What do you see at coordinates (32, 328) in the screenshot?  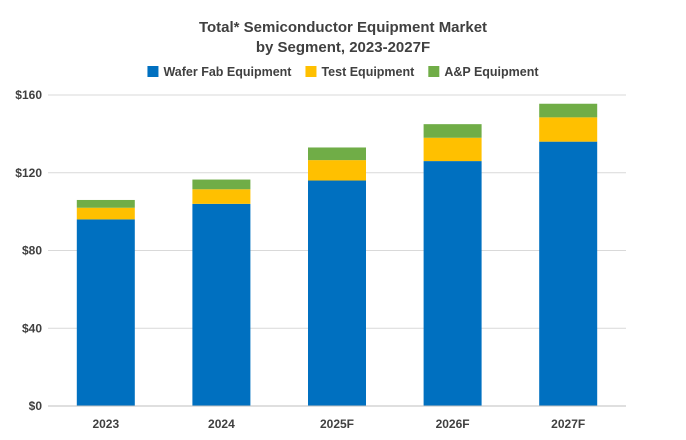 I see `y-tick-label: $40` at bounding box center [32, 328].